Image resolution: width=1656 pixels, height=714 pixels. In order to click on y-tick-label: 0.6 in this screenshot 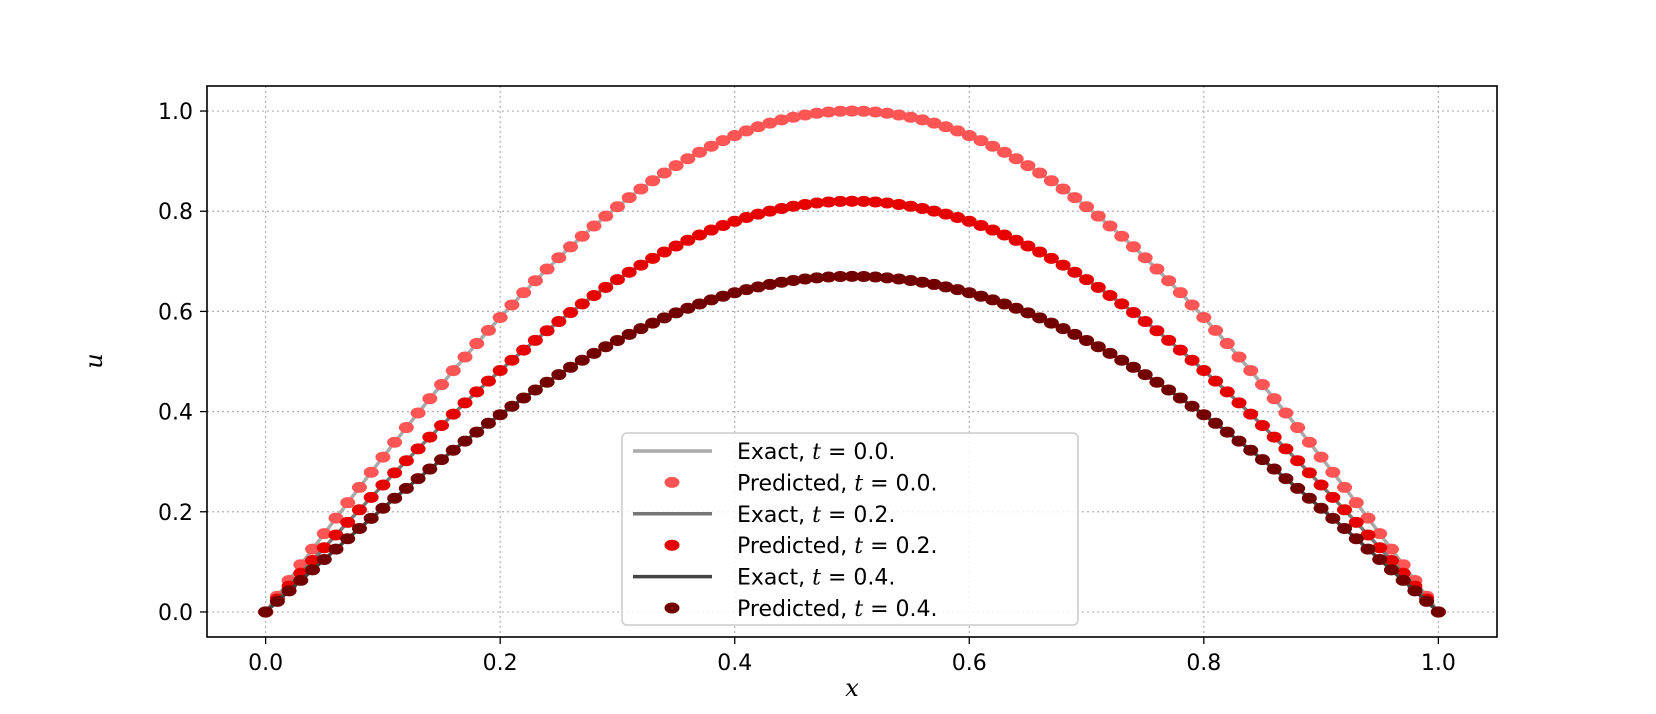, I will do `click(175, 312)`.